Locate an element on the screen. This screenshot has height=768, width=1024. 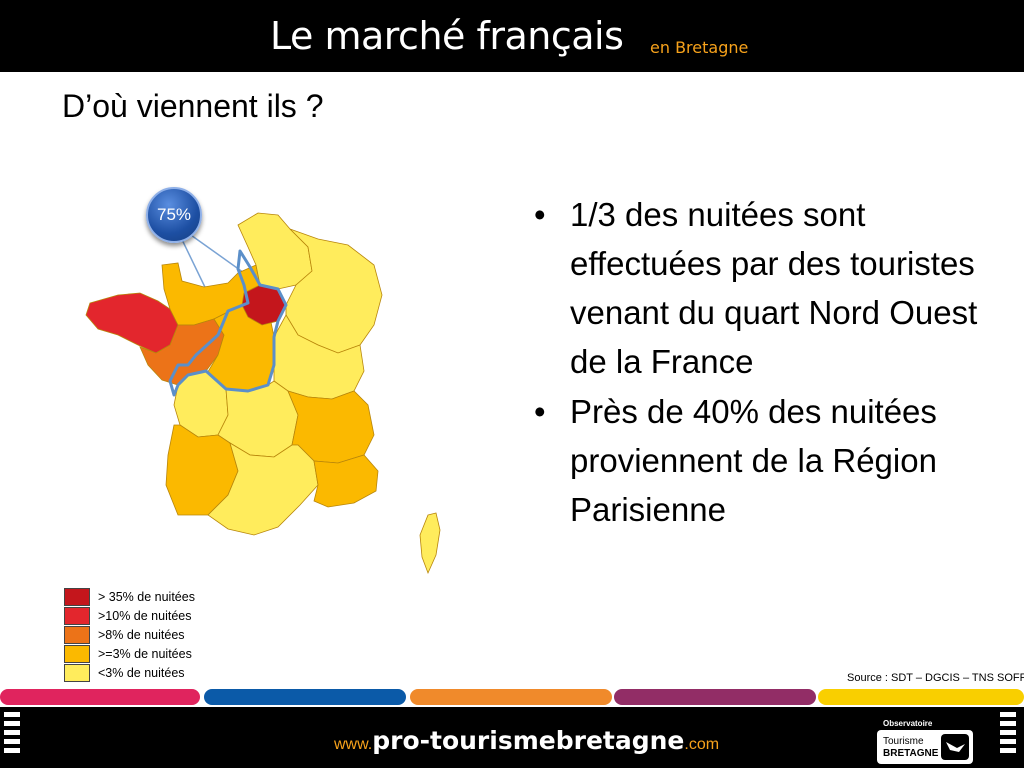
decor-bar-pink is located at coordinates (100, 697).